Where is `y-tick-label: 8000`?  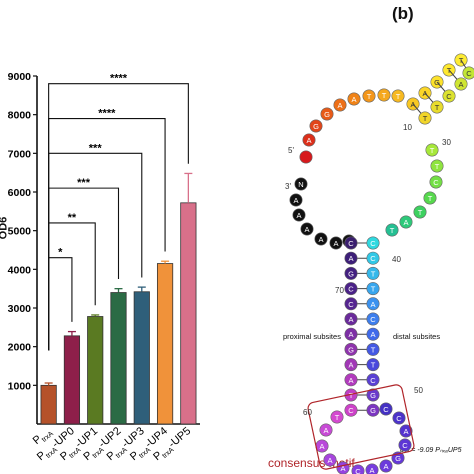 y-tick-label: 8000 is located at coordinates (20, 116).